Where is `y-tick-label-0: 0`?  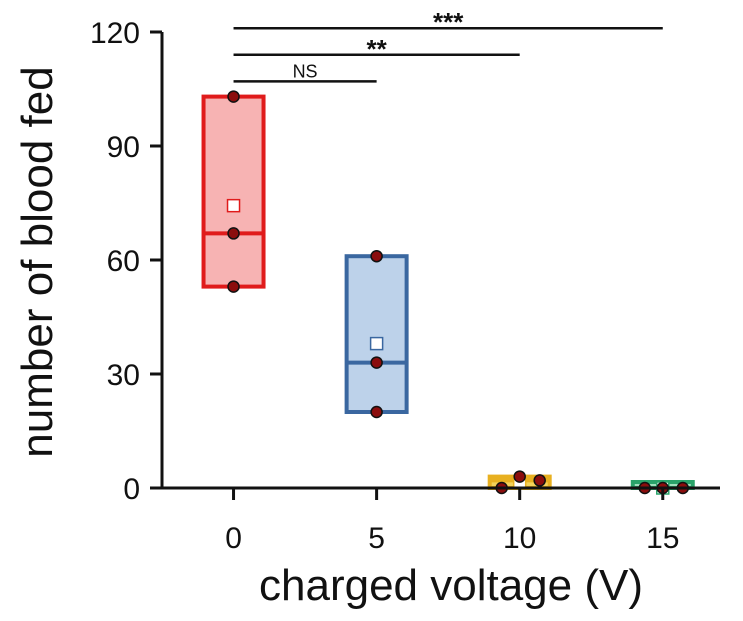 y-tick-label-0: 0 is located at coordinates (131, 489).